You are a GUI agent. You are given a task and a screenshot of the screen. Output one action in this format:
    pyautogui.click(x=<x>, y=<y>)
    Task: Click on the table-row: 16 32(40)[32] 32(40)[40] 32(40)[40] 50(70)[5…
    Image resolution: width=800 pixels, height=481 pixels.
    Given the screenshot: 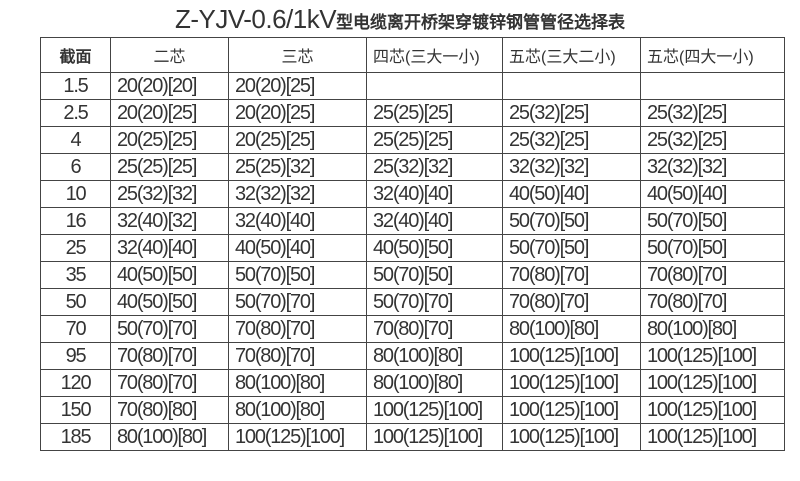 What is the action you would take?
    pyautogui.click(x=412, y=221)
    